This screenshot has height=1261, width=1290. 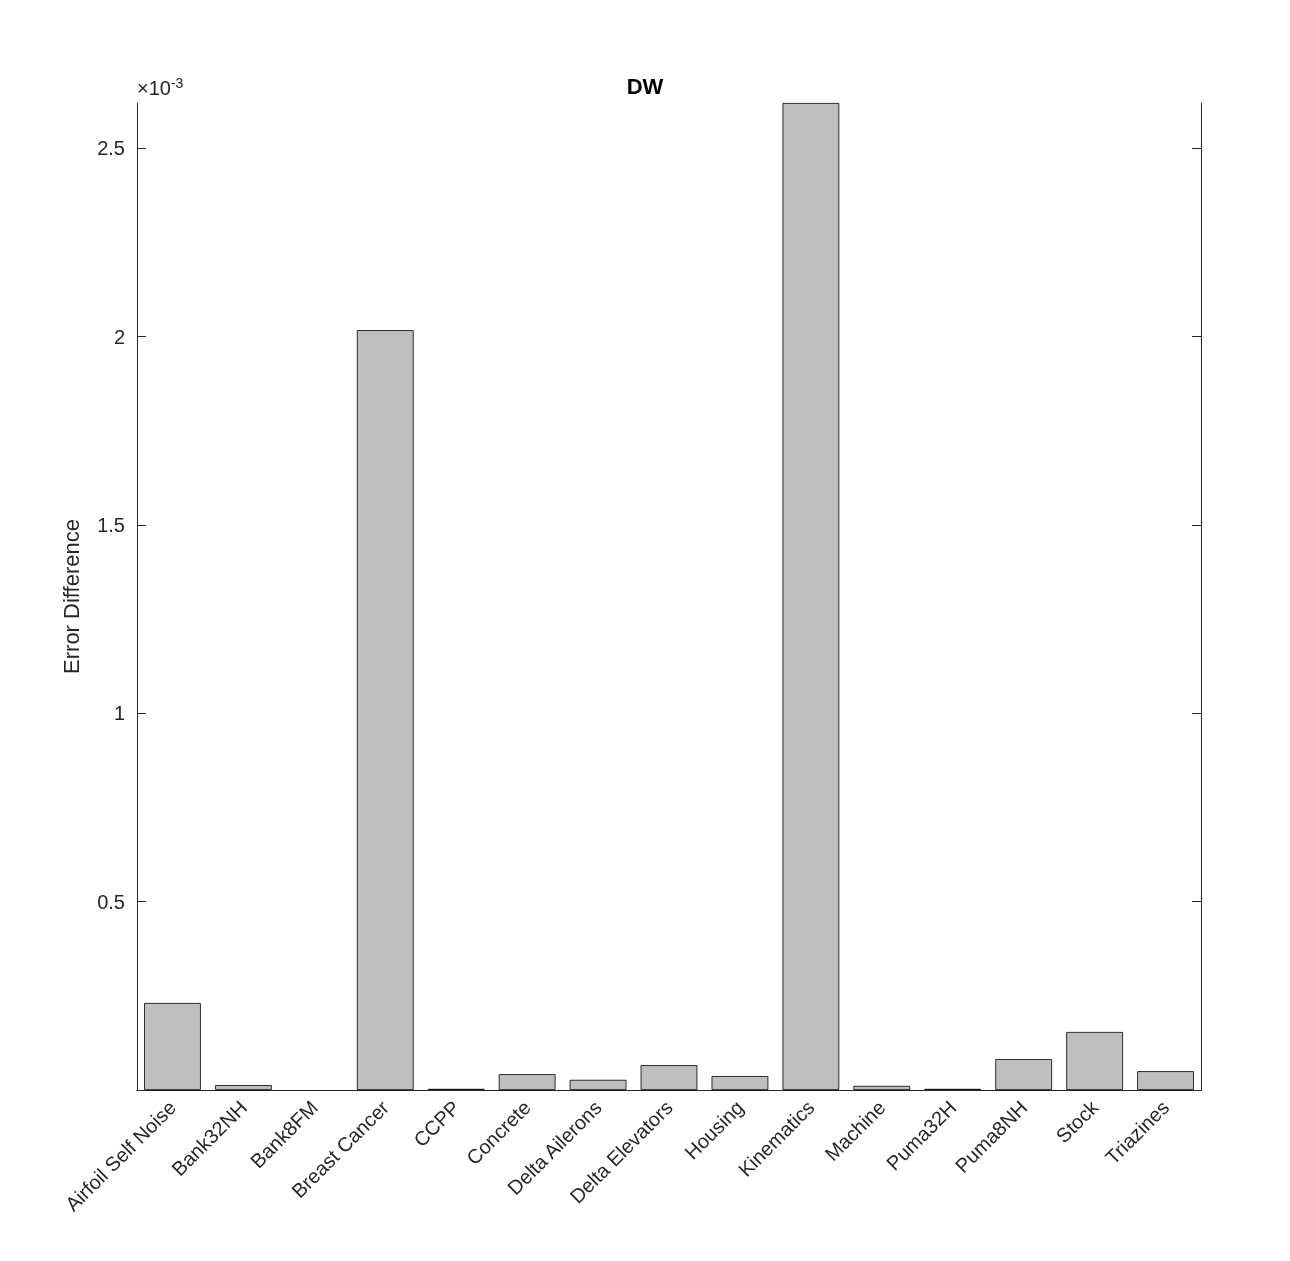 I want to click on y-tick-label: 2, so click(x=119, y=336).